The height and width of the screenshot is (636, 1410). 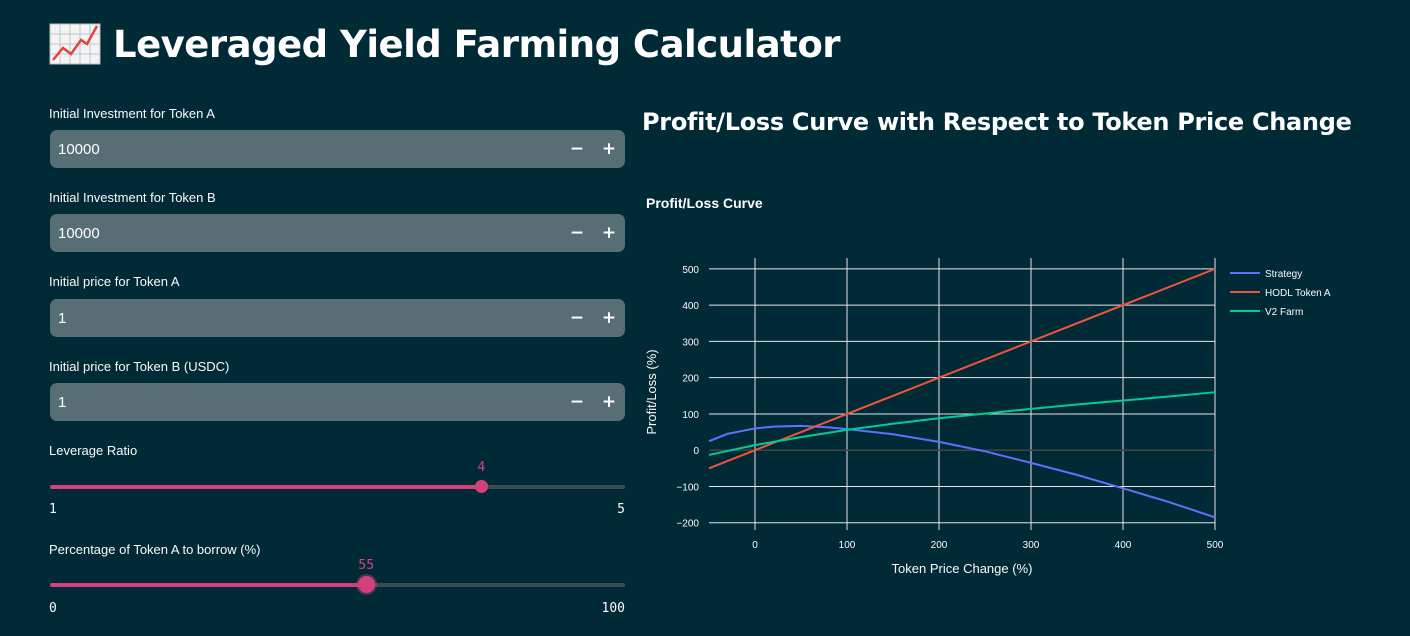 What do you see at coordinates (53, 608) in the screenshot?
I see `slider-min-label: 0` at bounding box center [53, 608].